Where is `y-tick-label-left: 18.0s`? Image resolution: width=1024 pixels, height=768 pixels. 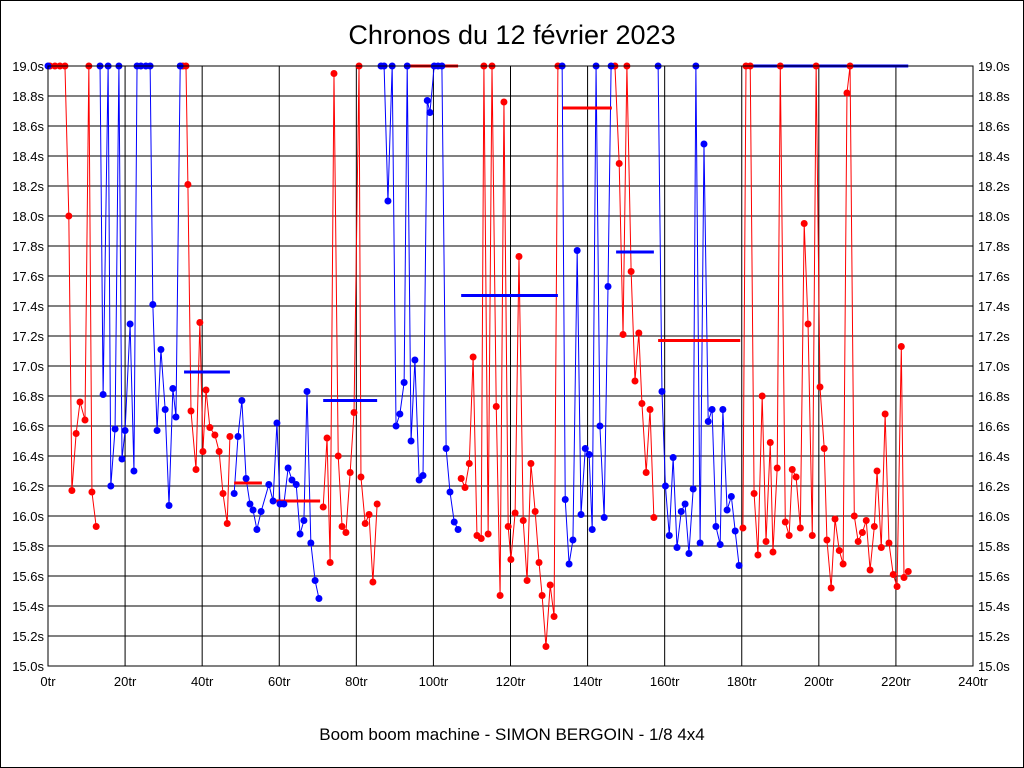 y-tick-label-left: 18.0s is located at coordinates (28, 216).